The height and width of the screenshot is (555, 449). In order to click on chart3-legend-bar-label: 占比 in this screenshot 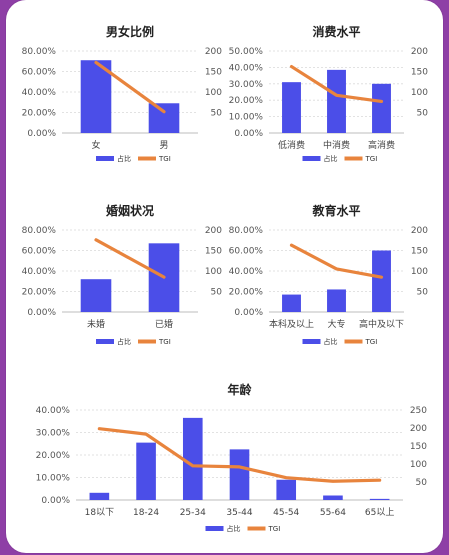, I will do `click(124, 341)`.